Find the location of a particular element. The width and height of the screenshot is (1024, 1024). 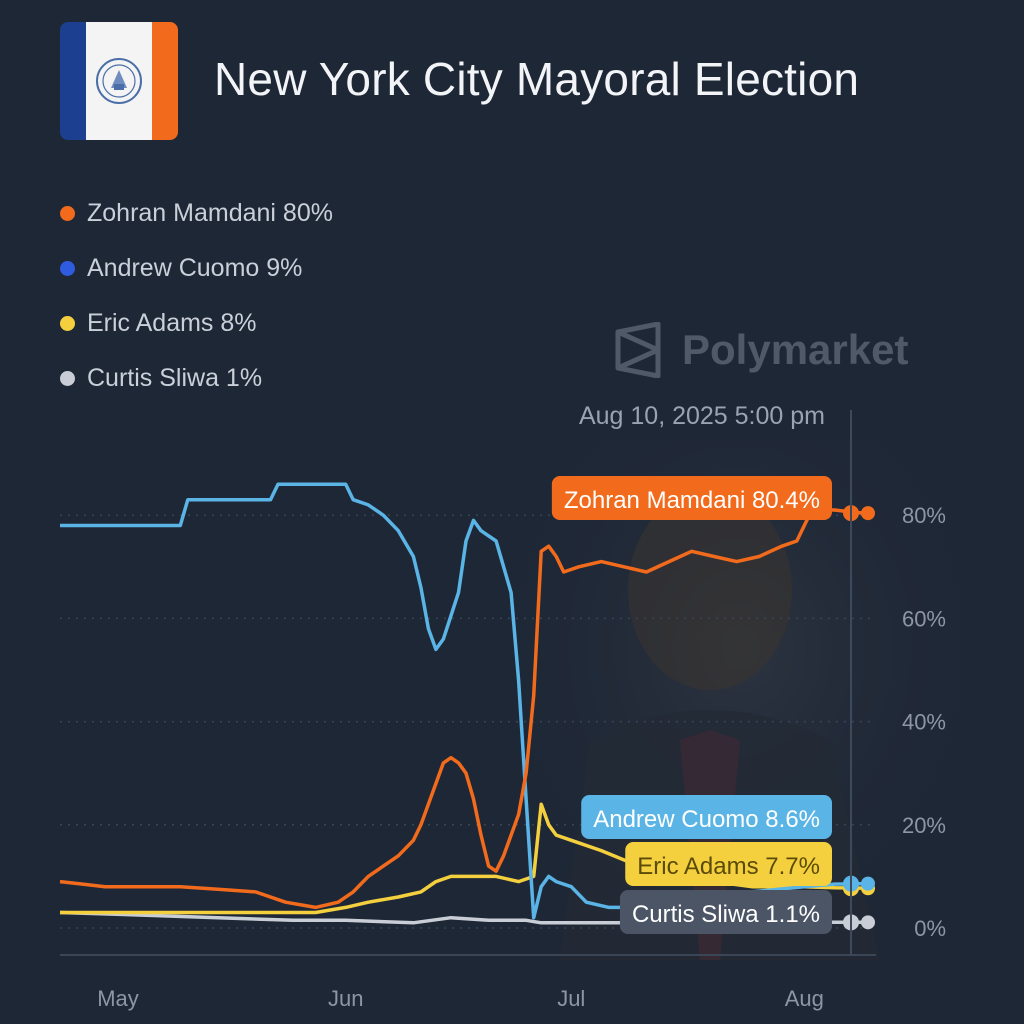

series-tag-text: Curtis Sliwa 1.1% is located at coordinates (726, 914).